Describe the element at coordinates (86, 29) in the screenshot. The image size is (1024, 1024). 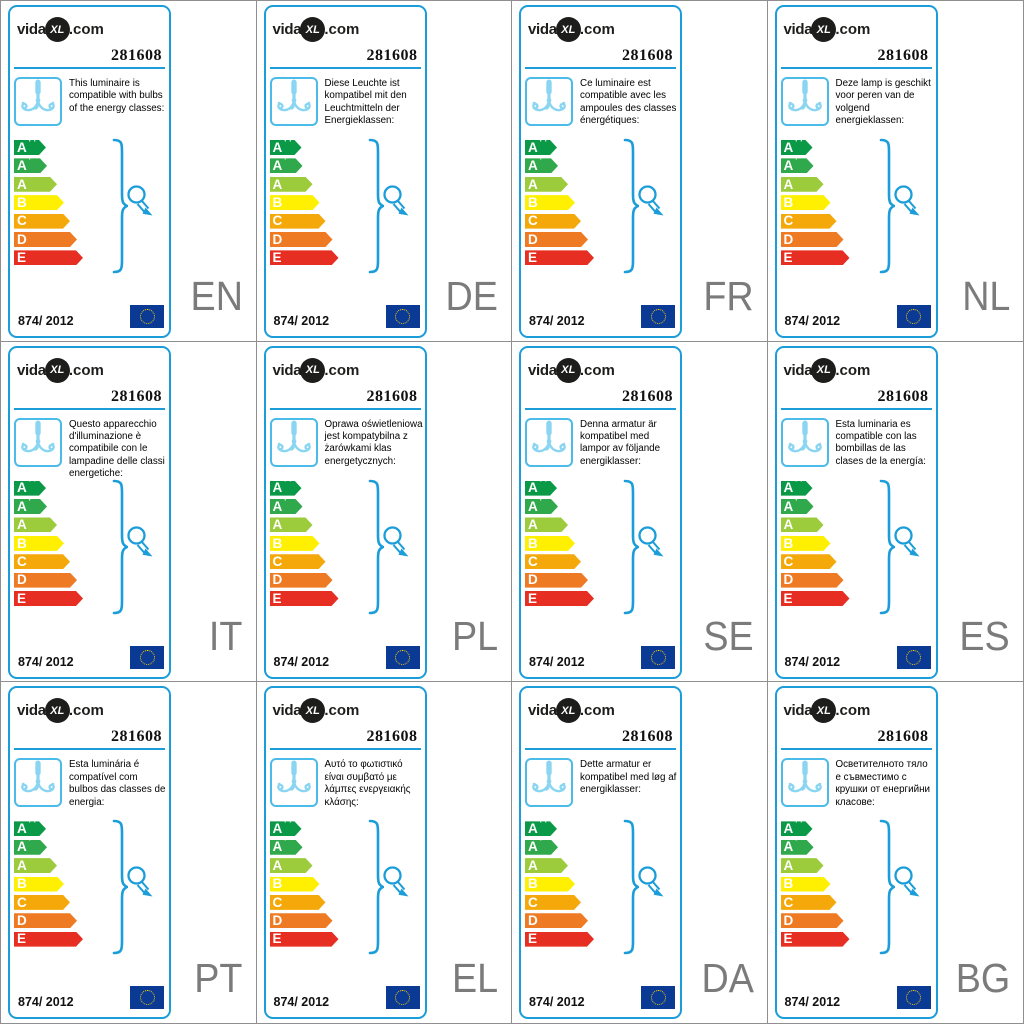
I see `logo-suffix: .com` at that location.